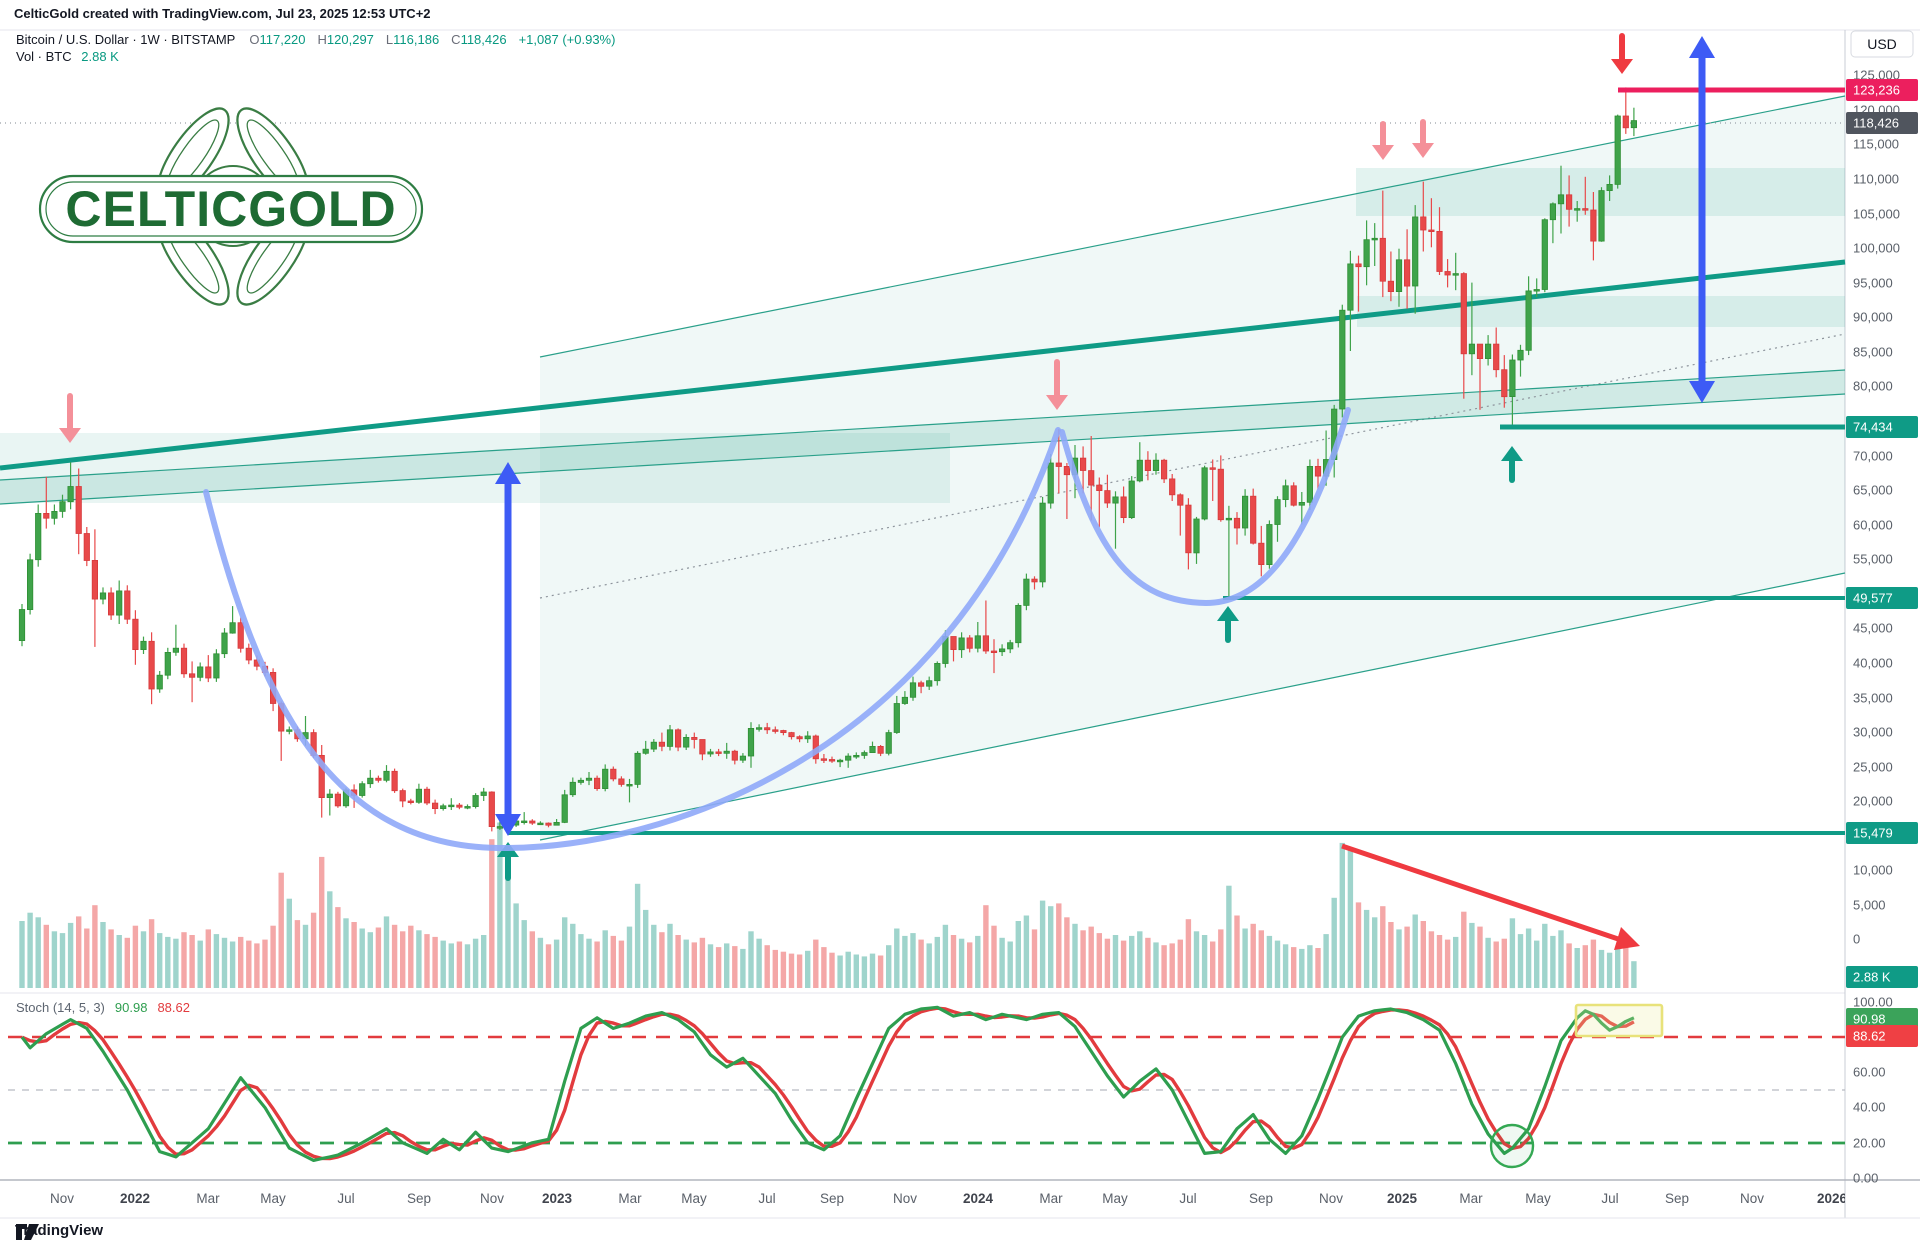  What do you see at coordinates (1873, 833) in the screenshot?
I see `axis-tag-value: 15,479` at bounding box center [1873, 833].